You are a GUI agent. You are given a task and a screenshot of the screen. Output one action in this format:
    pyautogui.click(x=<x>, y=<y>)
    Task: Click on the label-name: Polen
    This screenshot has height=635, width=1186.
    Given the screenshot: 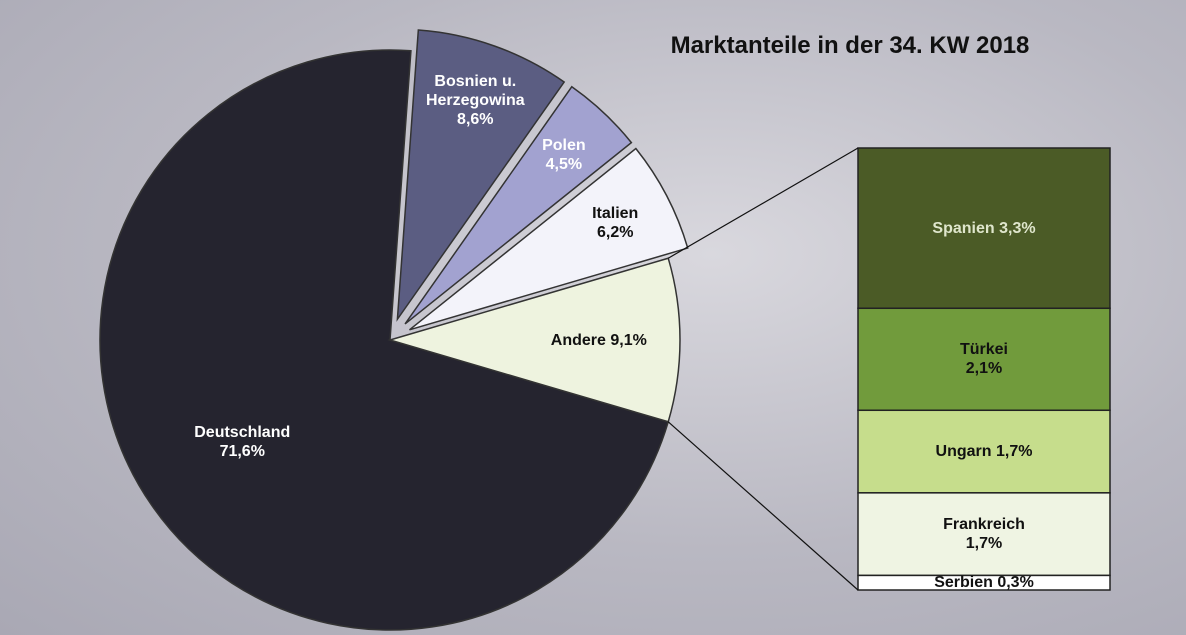 What is the action you would take?
    pyautogui.click(x=564, y=145)
    